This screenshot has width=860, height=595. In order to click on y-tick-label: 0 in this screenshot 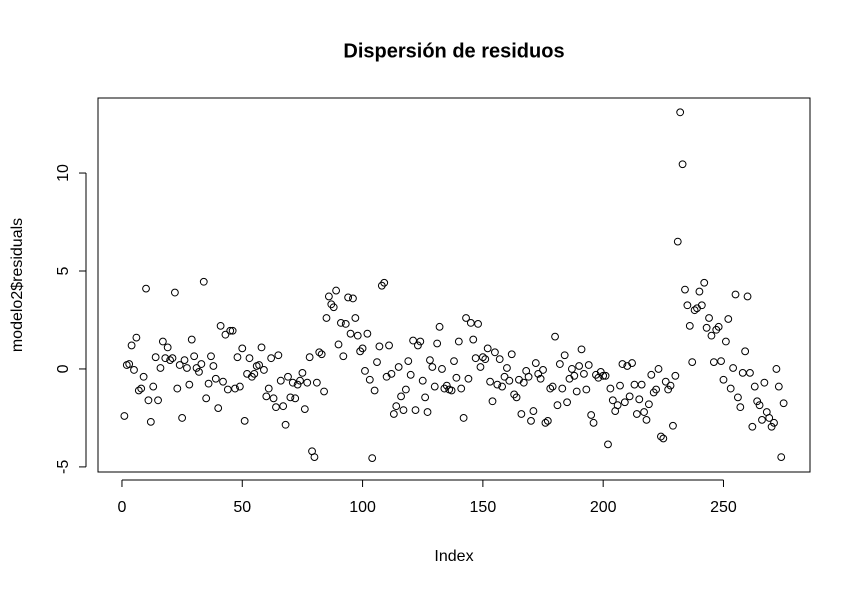, I will do `click(63, 368)`.